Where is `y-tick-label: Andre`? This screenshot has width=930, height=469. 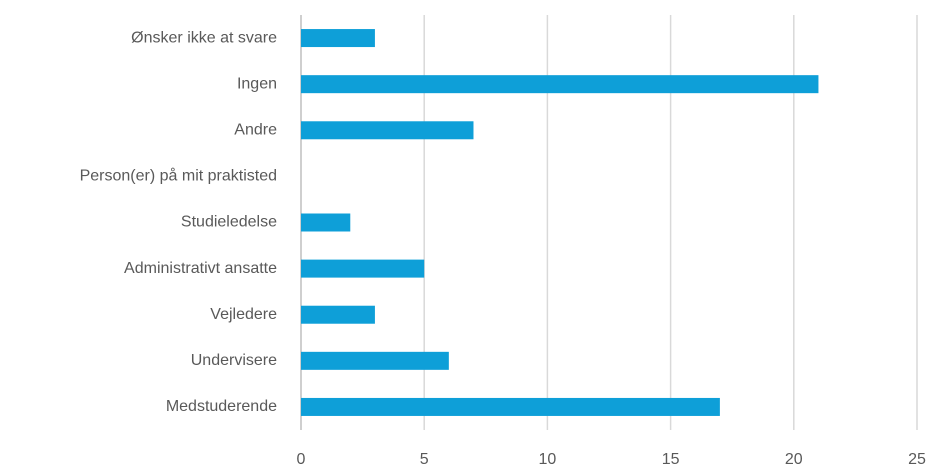
y-tick-label: Andre is located at coordinates (255, 129).